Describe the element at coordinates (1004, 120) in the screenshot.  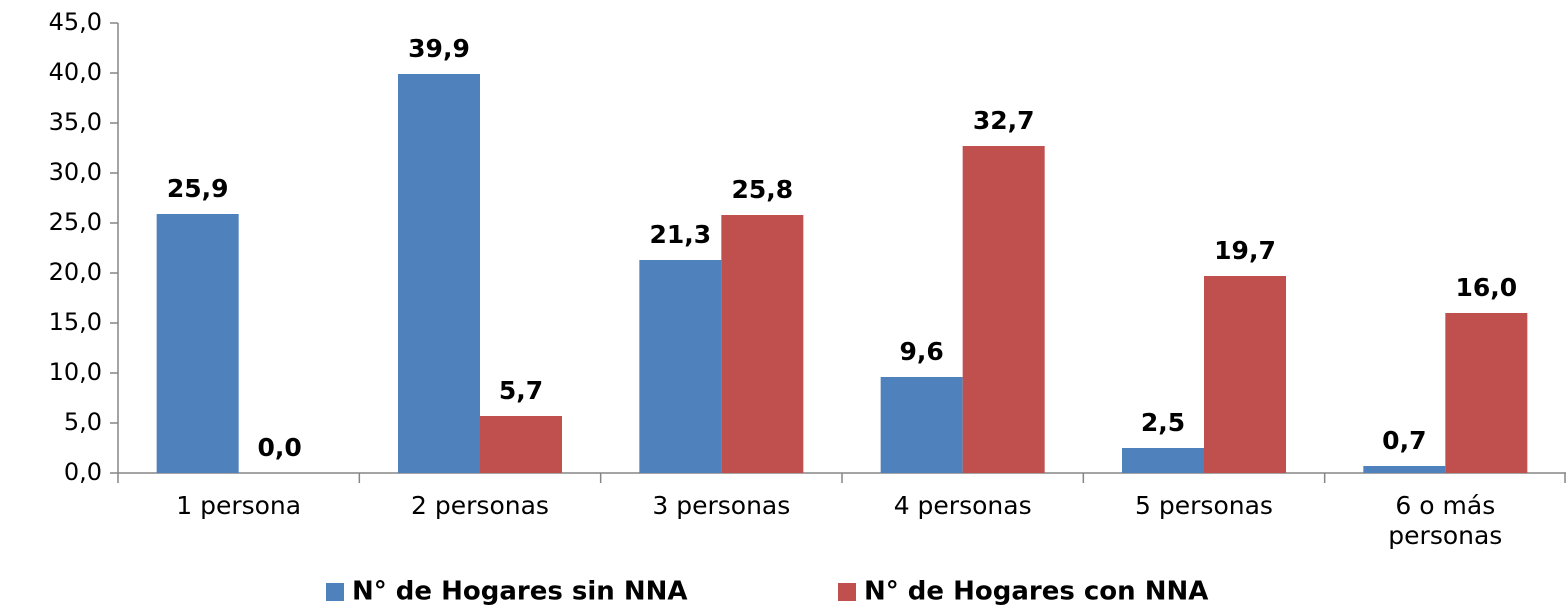
I see `data-label: 32,7` at that location.